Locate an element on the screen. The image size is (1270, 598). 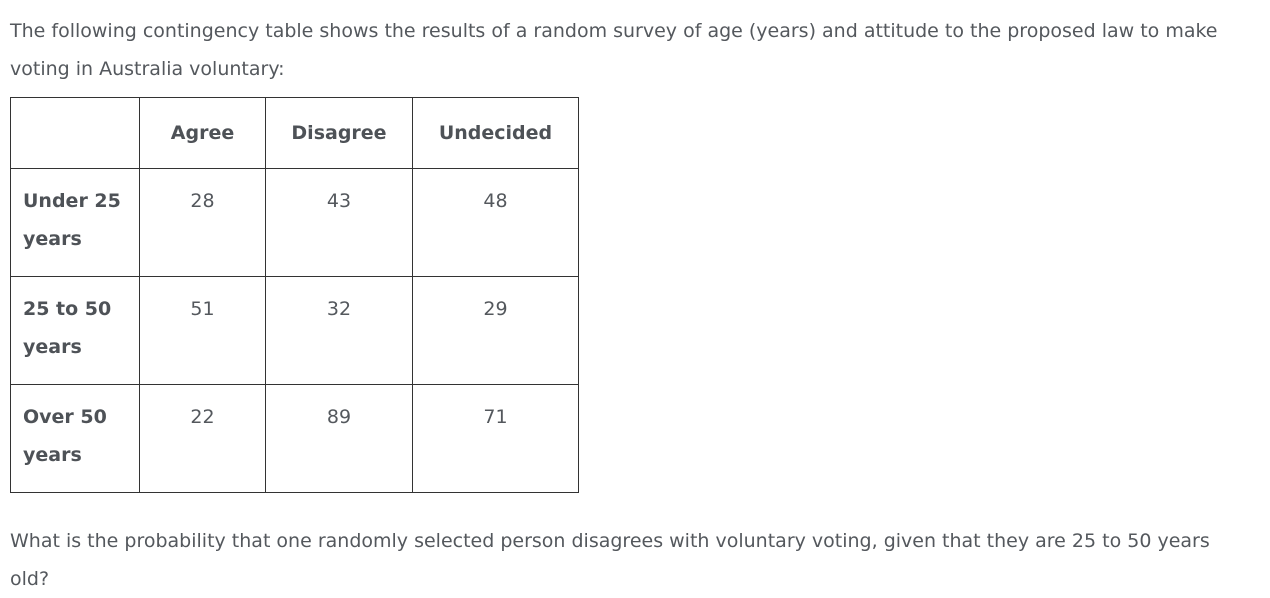
col-header-disagree: Disagree is located at coordinates (339, 133).